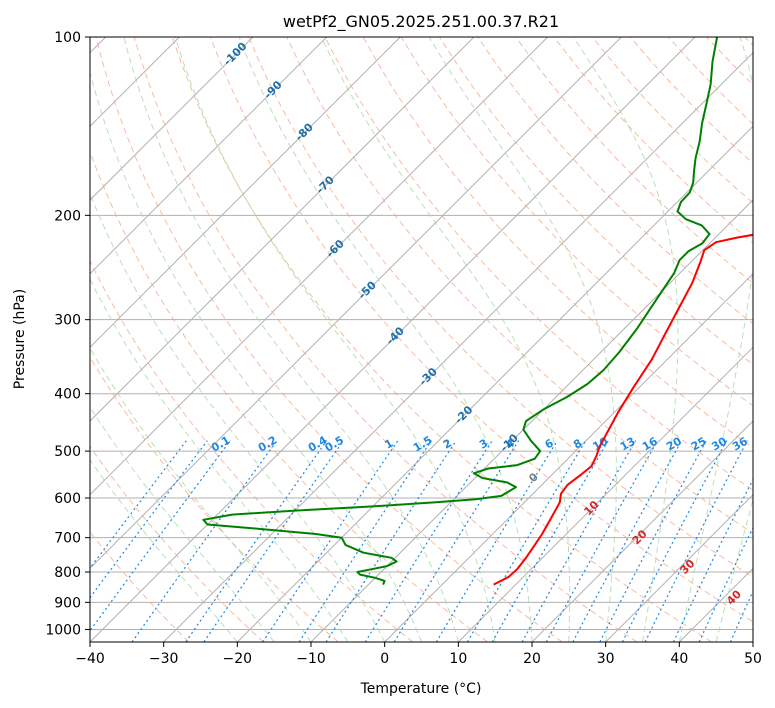  Describe the element at coordinates (421, 22) in the screenshot. I see `chart-title: wetPf2_GN05.2025.251.00.37.R21` at that location.